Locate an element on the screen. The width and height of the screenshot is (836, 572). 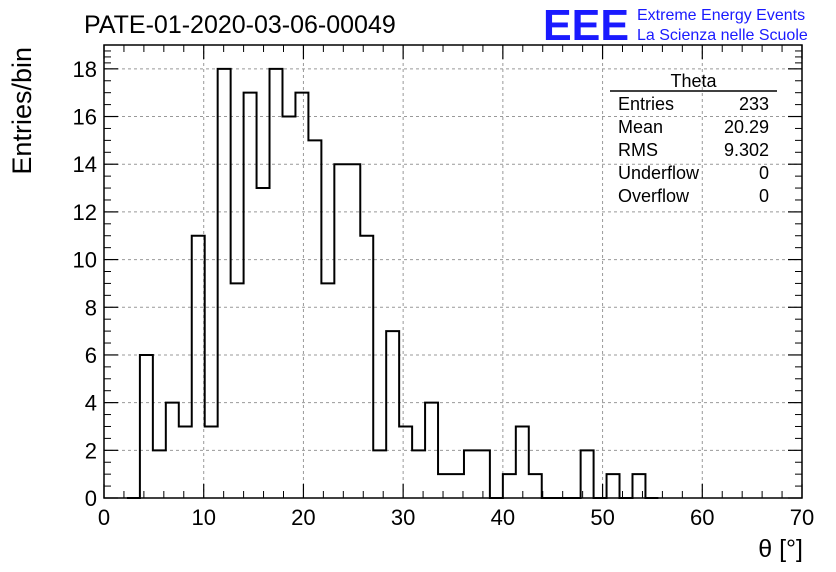
y-tick-label: 6 is located at coordinates (91, 355).